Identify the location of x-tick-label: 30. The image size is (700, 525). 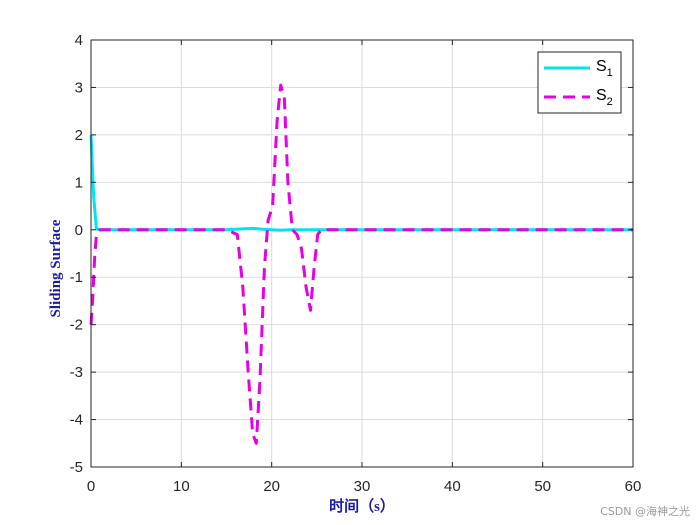
(362, 486).